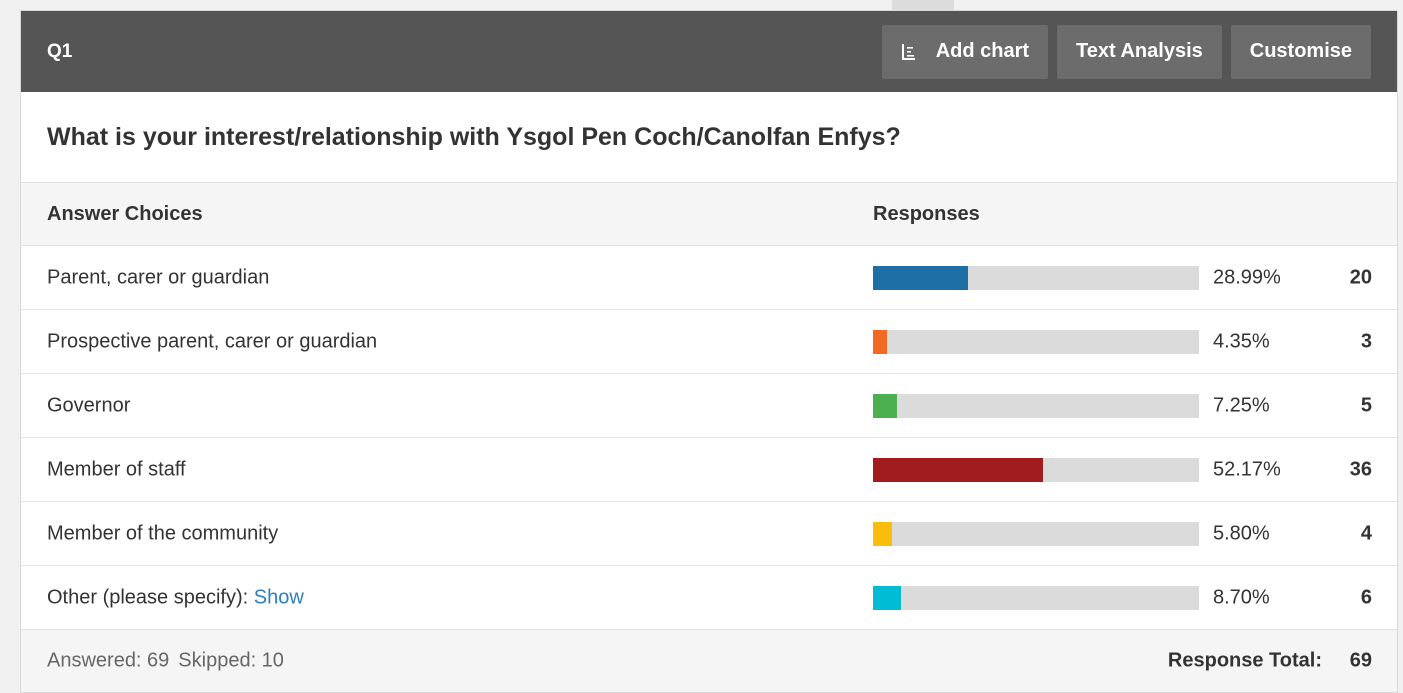 This screenshot has width=1403, height=693. I want to click on card-header: Q1 Add chart Text Analysis Customise, so click(709, 51).